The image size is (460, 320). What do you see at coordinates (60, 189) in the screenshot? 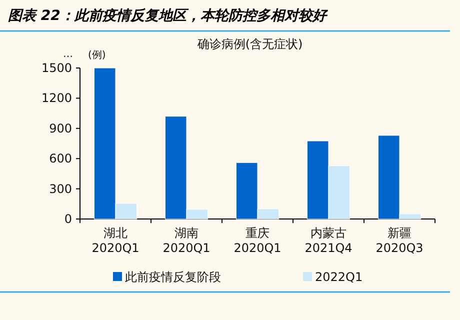
I see `y-tick-label: 300` at bounding box center [60, 189].